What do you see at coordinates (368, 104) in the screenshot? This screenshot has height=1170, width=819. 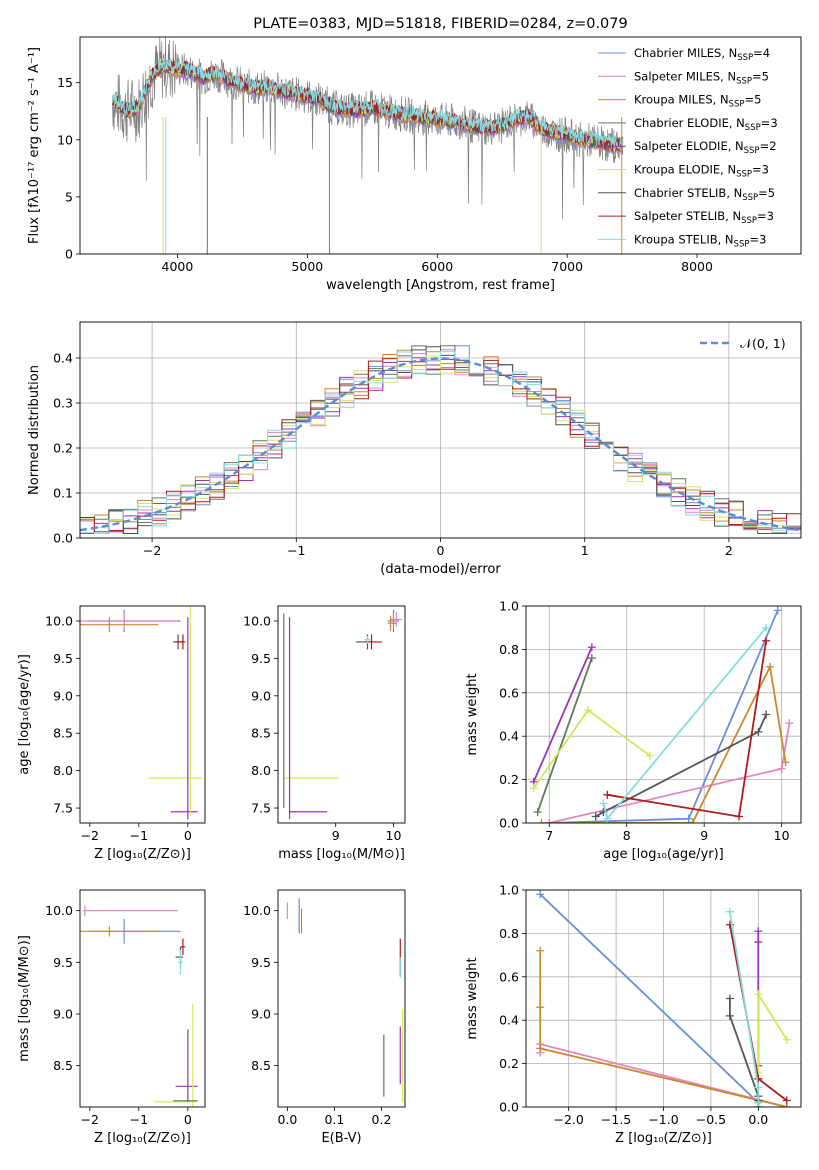 I see `model-spectrum-line` at bounding box center [368, 104].